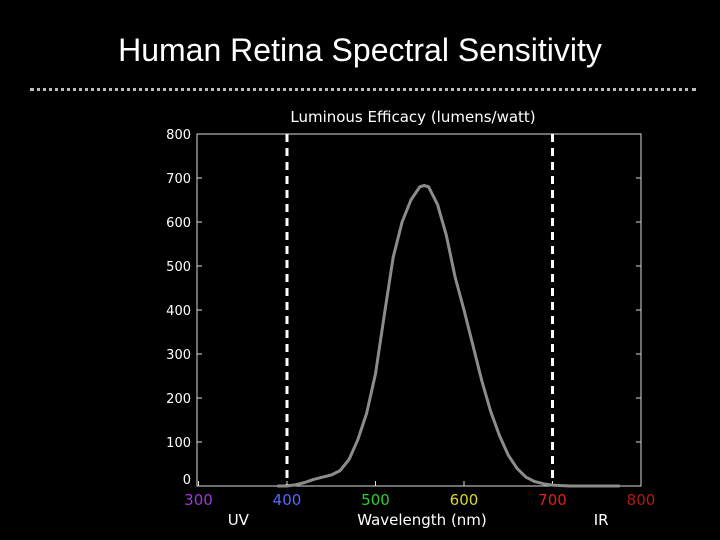 The image size is (720, 540). What do you see at coordinates (601, 520) in the screenshot?
I see `region-label-ir: IR` at bounding box center [601, 520].